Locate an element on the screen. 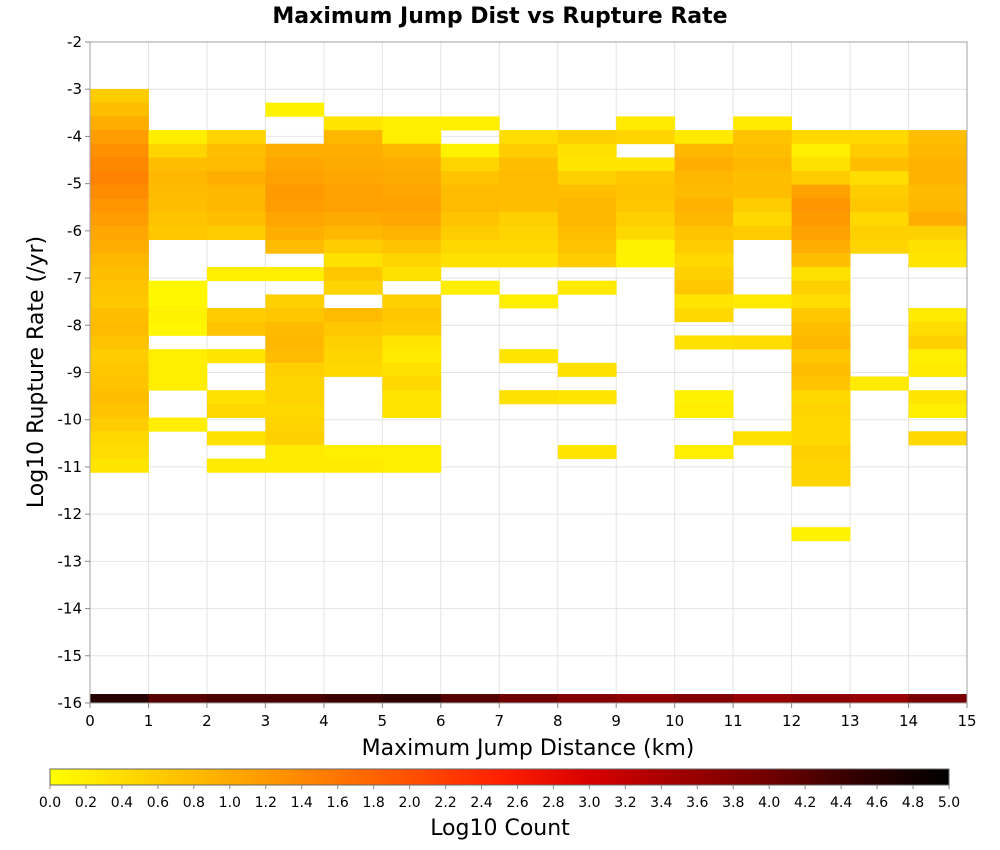 The height and width of the screenshot is (850, 1000). colorbar-tick-label: 1.8 is located at coordinates (374, 803).